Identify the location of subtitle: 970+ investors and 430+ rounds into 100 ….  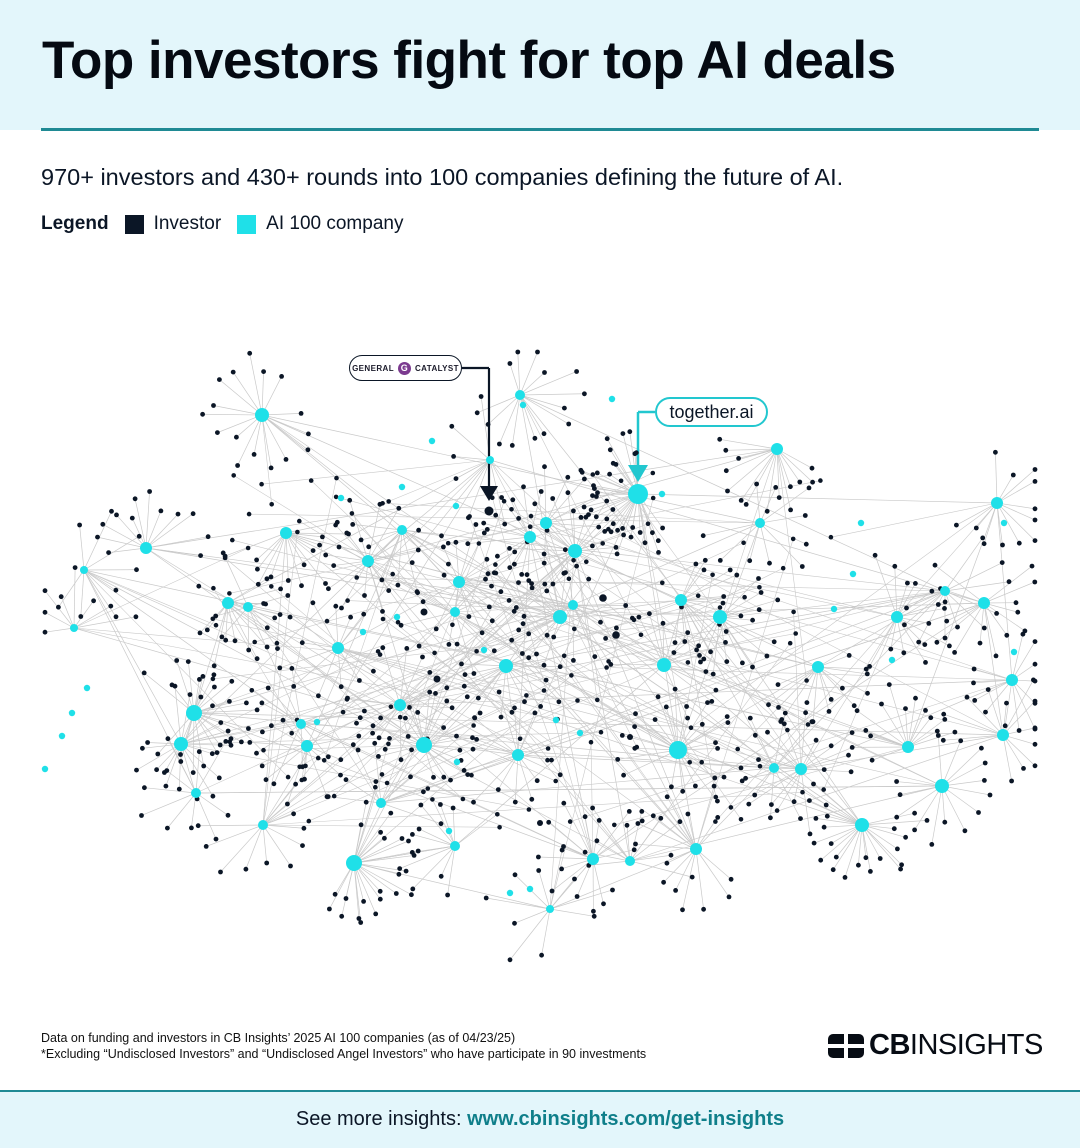
(442, 177).